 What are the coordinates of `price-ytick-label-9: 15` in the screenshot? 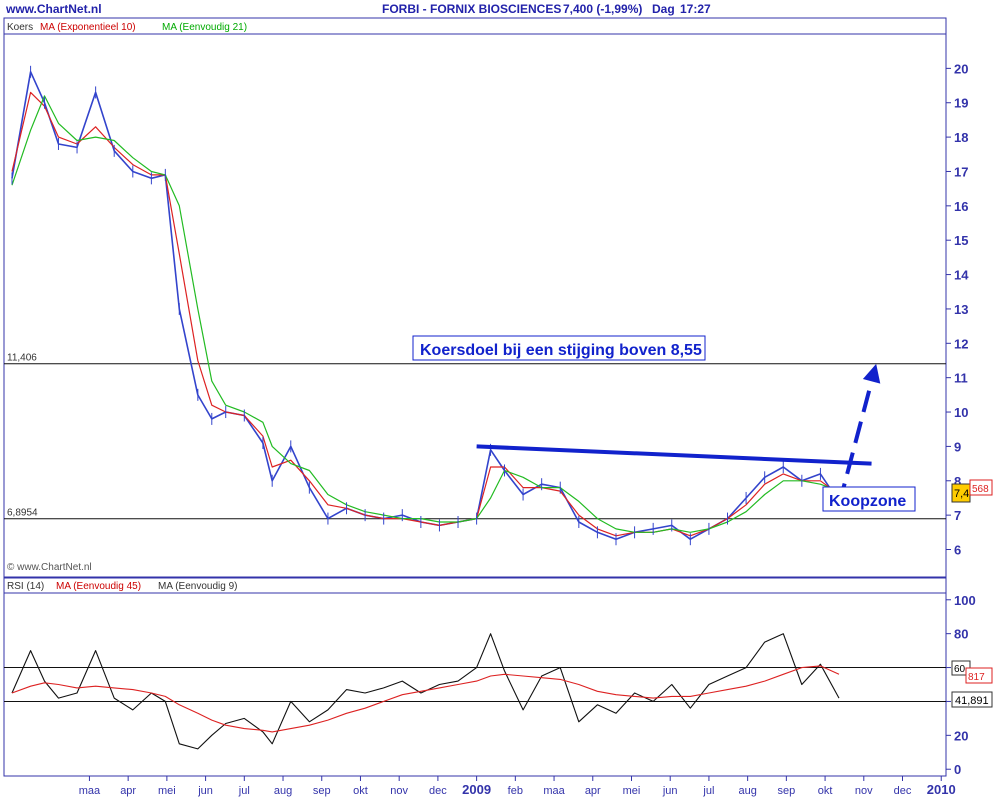 It's located at (961, 240).